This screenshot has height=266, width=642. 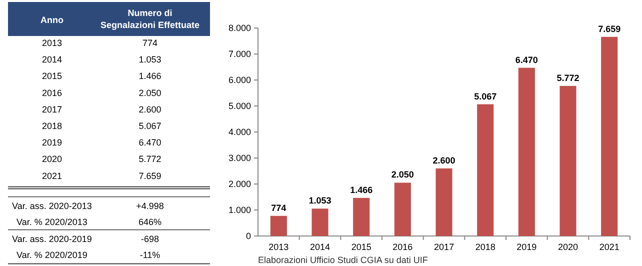 I want to click on data-label: 774, so click(x=278, y=207).